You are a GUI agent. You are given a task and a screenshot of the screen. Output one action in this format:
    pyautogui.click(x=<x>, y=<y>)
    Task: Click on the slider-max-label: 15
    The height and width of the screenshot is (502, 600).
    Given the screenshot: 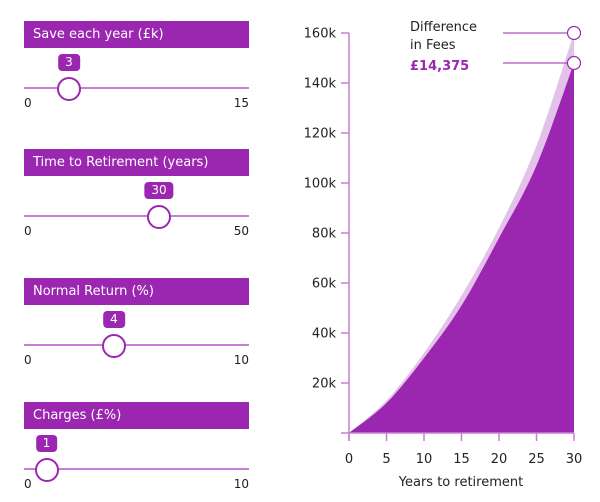 What is the action you would take?
    pyautogui.click(x=241, y=103)
    